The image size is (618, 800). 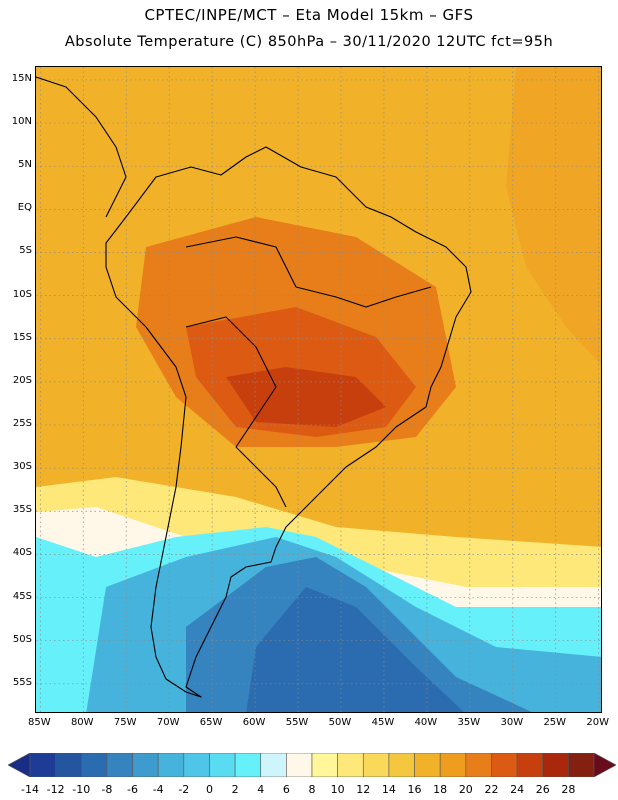 I want to click on lon-tick-label: 70W, so click(x=168, y=722).